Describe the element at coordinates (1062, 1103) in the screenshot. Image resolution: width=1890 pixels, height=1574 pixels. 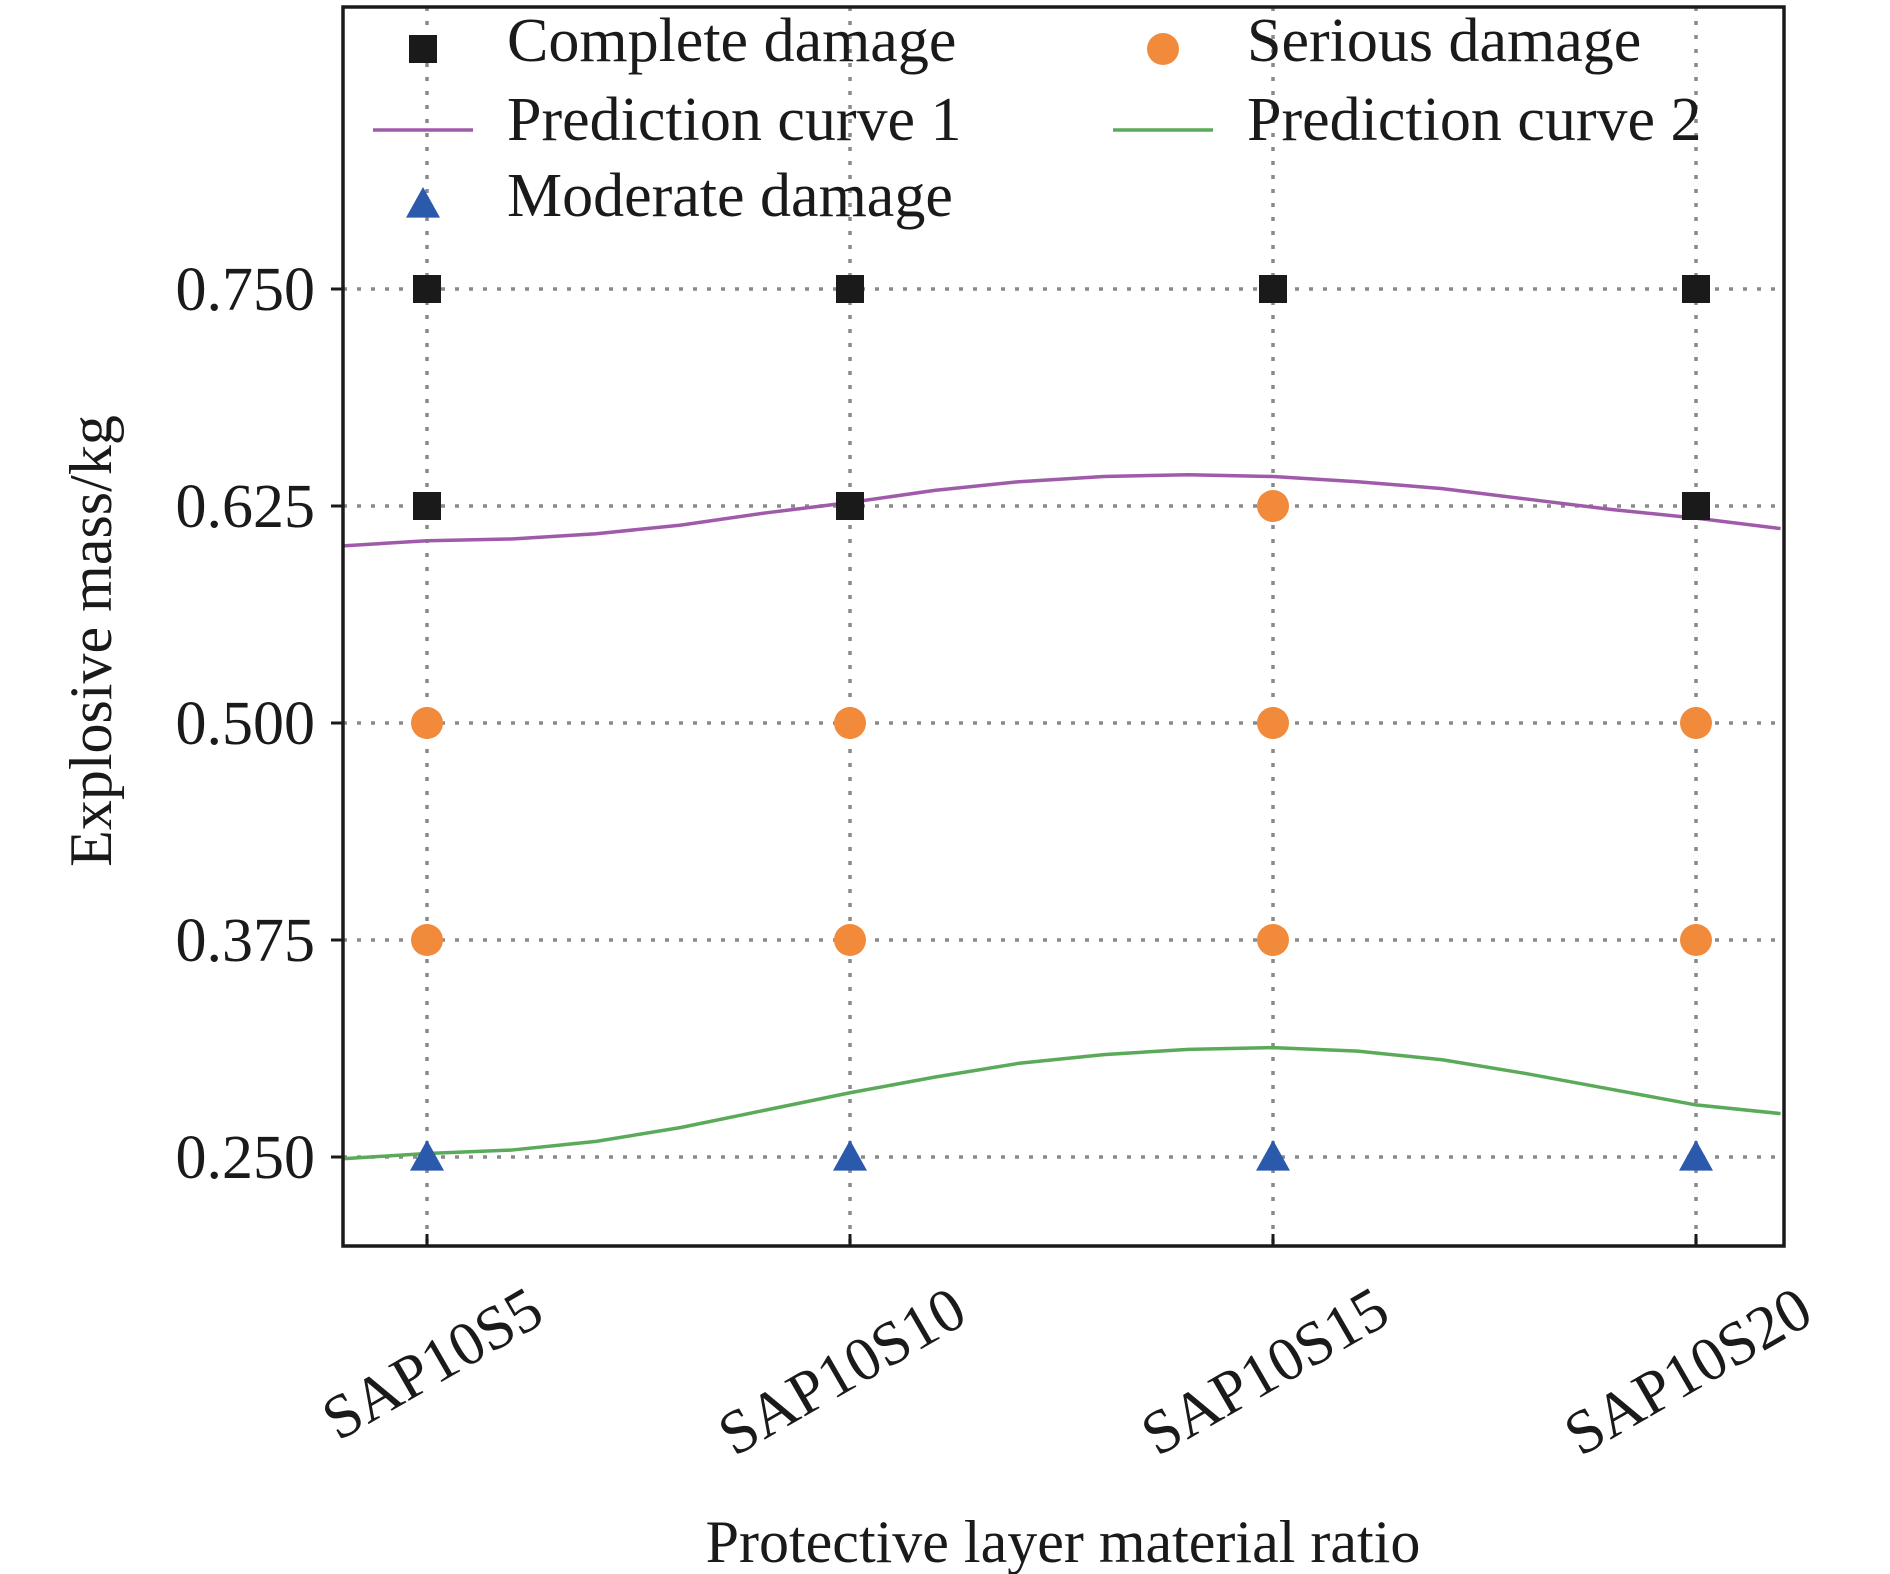
I see `prediction-curve-2-line` at that location.